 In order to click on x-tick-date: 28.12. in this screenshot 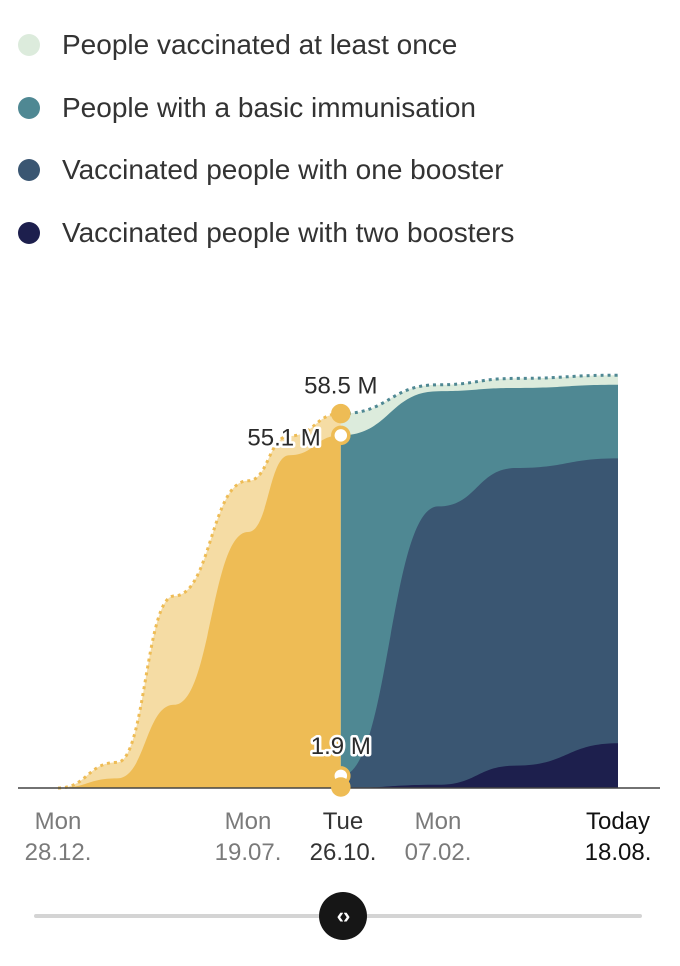, I will do `click(58, 852)`.